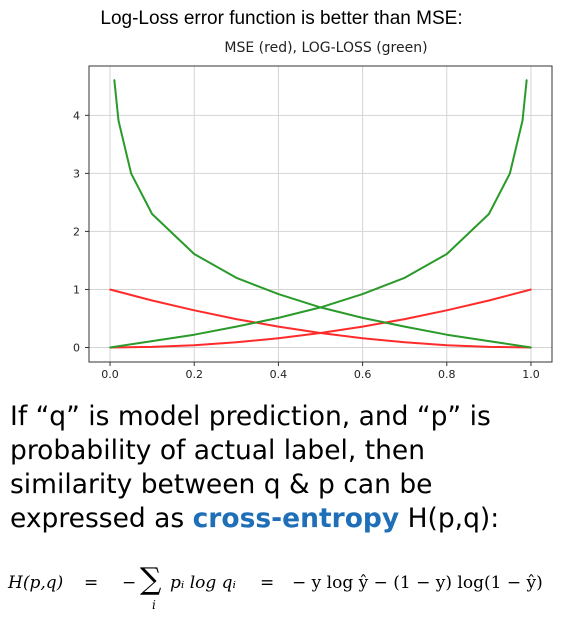 This screenshot has width=563, height=619. What do you see at coordinates (279, 374) in the screenshot?
I see `x-tick-label: 0.4` at bounding box center [279, 374].